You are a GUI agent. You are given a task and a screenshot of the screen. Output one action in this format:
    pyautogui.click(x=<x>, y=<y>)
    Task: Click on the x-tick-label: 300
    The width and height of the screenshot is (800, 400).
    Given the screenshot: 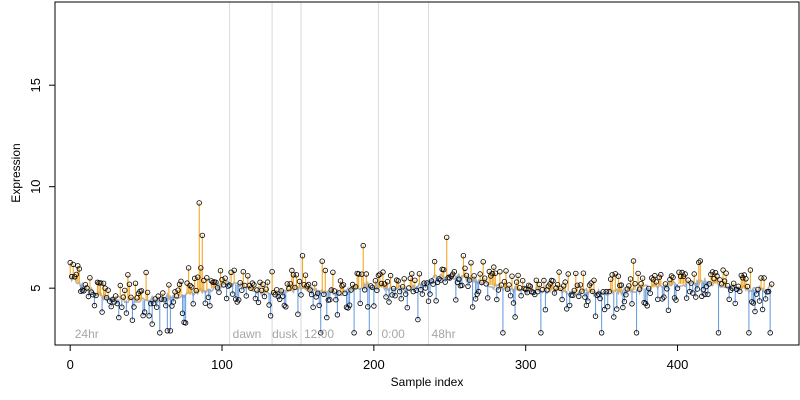 What is the action you would take?
    pyautogui.click(x=526, y=364)
    